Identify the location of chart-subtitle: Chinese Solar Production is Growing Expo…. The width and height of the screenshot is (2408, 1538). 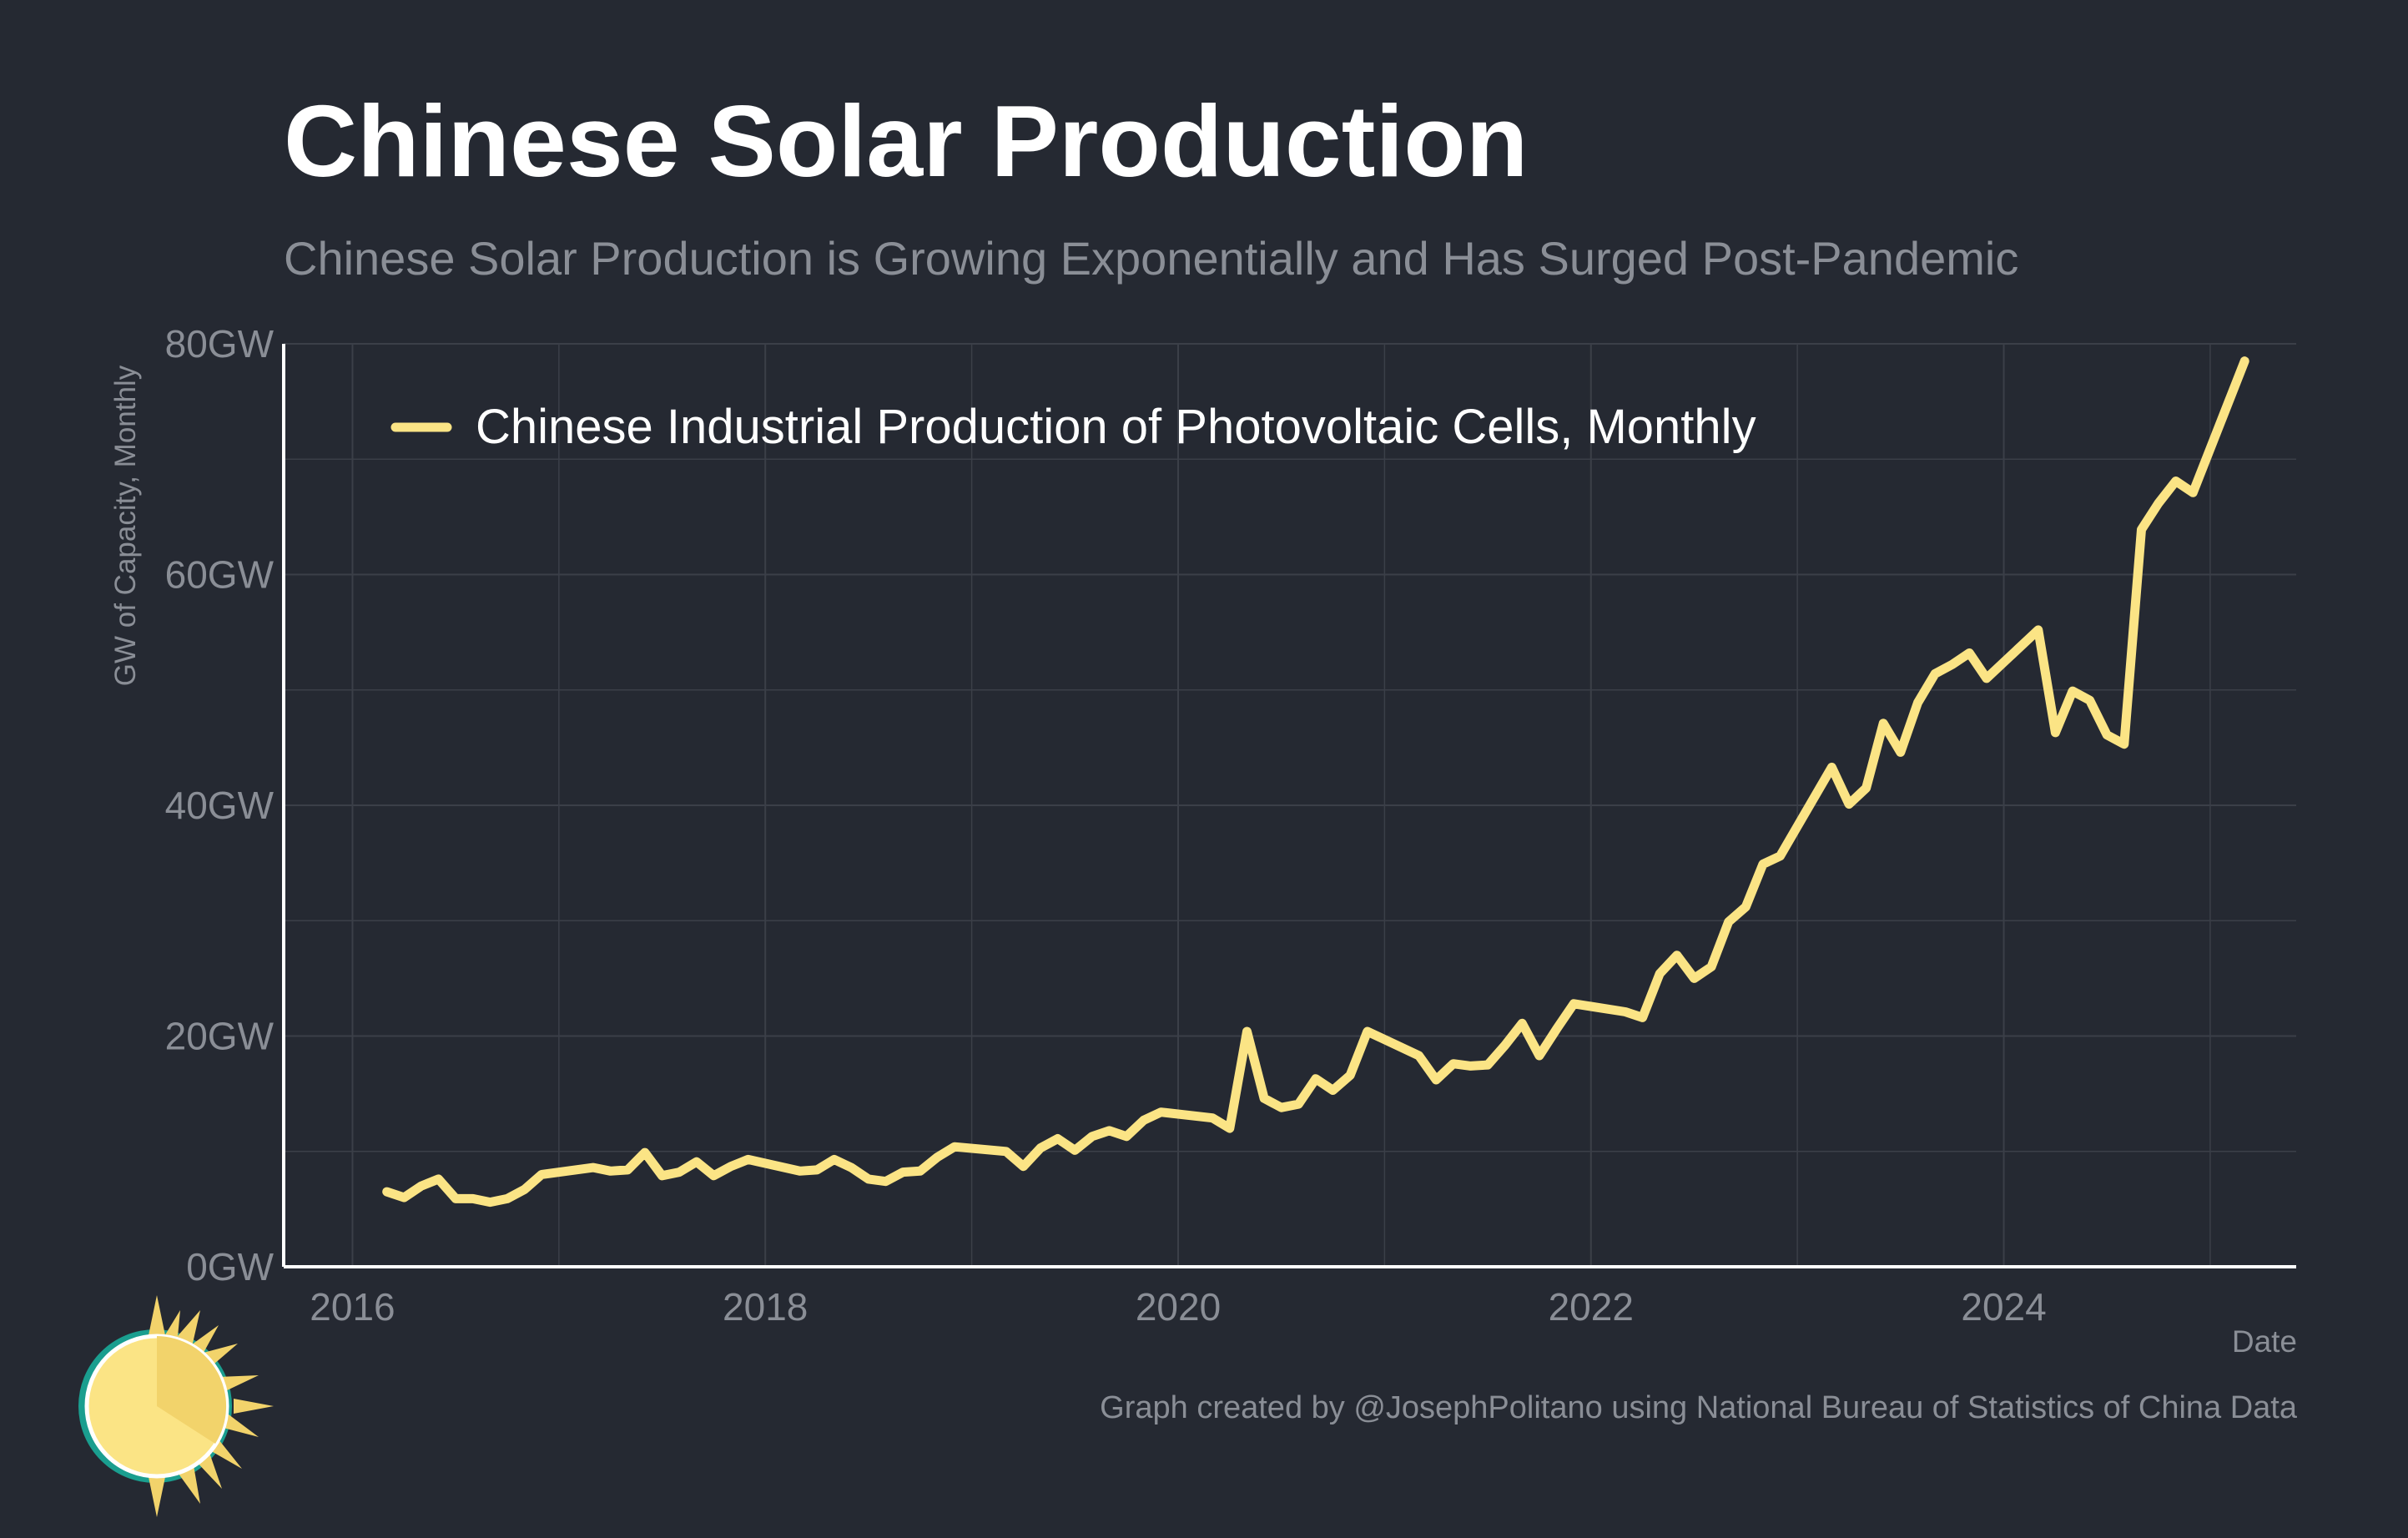
(1151, 258).